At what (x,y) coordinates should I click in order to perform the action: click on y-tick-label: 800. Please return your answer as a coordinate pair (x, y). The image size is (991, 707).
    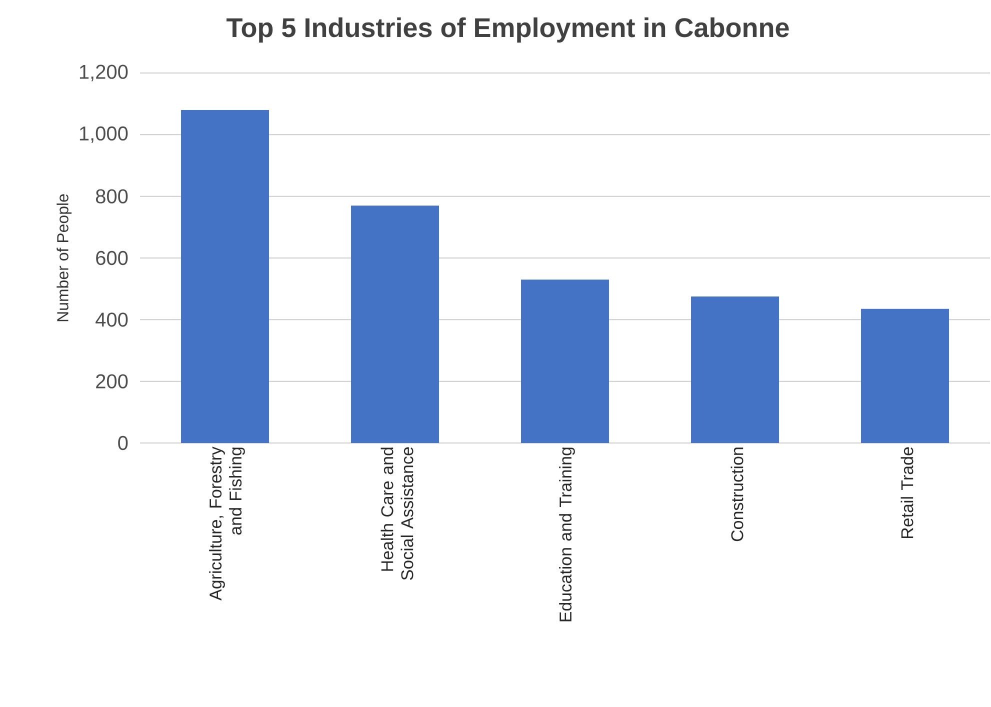
    Looking at the image, I should click on (112, 196).